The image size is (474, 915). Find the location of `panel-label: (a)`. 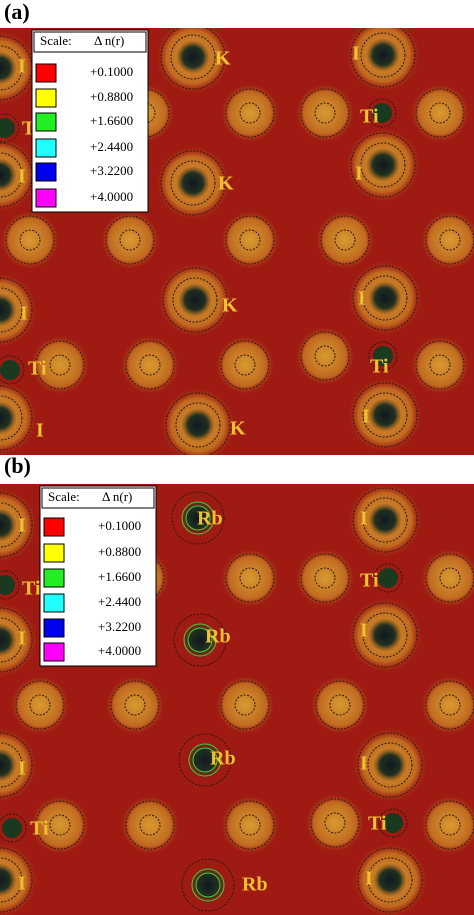

panel-label: (a) is located at coordinates (17, 12).